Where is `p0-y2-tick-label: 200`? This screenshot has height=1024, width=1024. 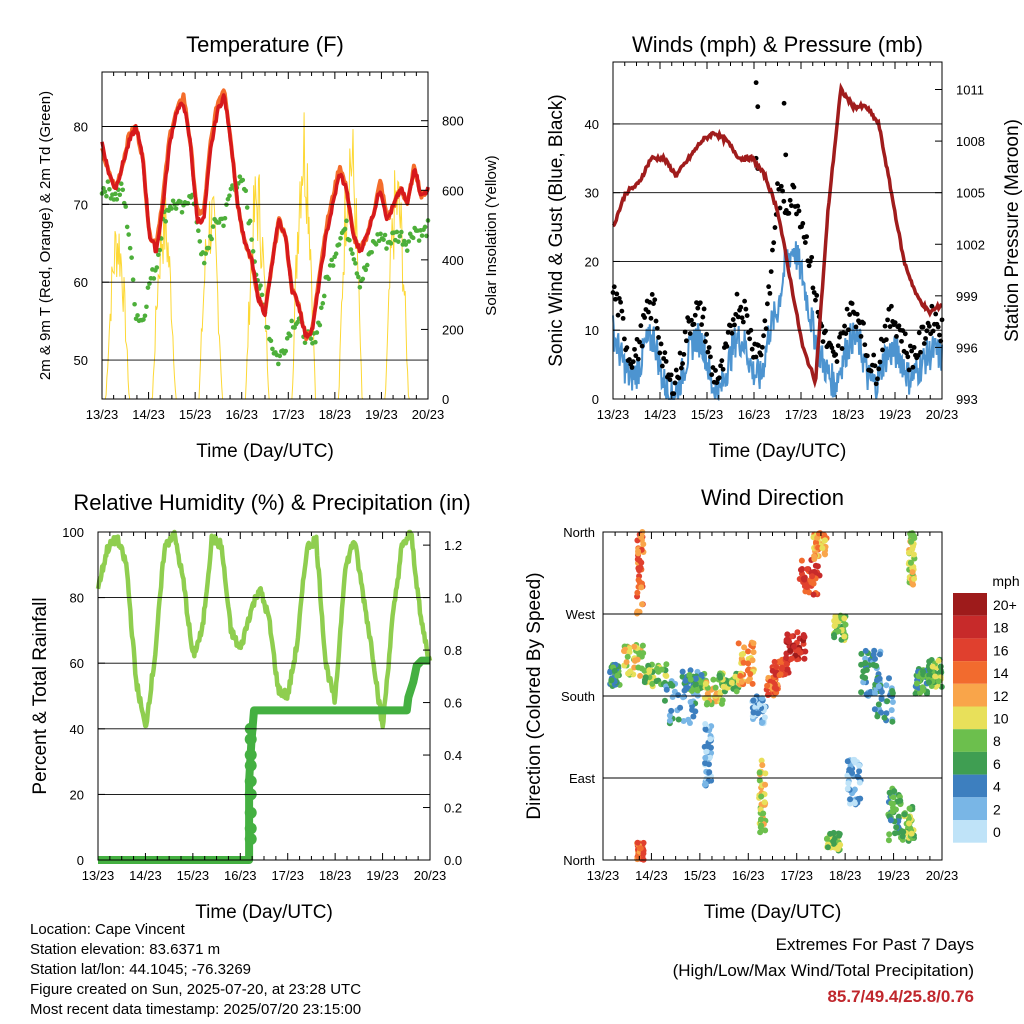
p0-y2-tick-label: 200 is located at coordinates (453, 329).